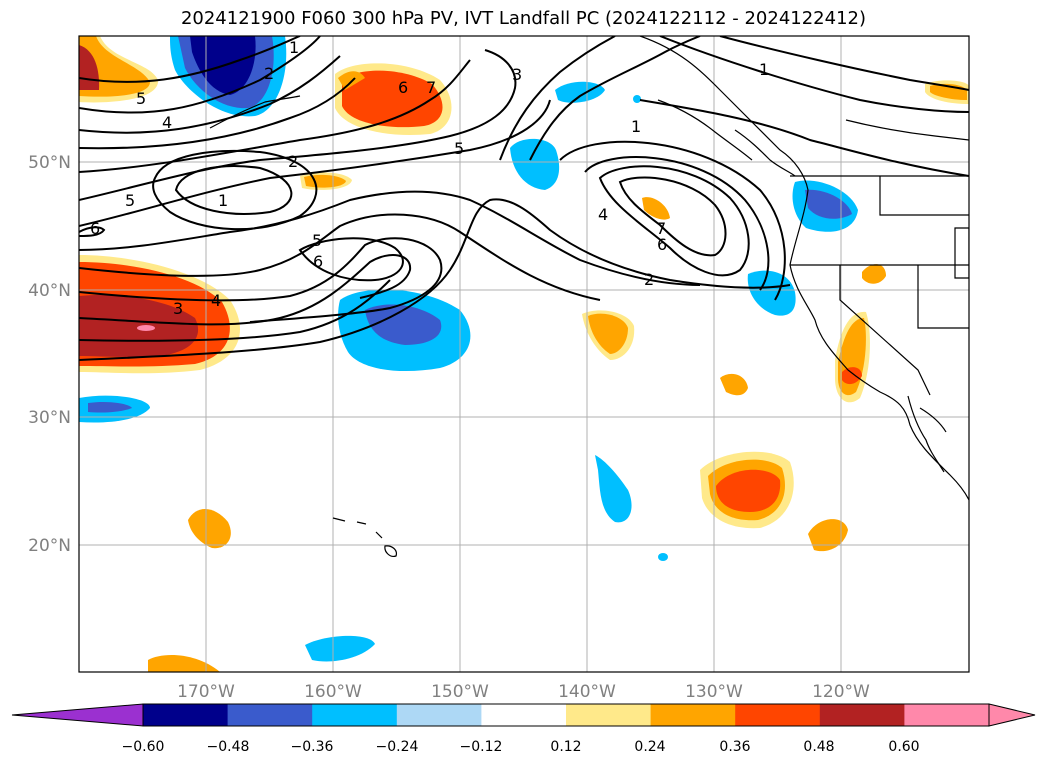 This screenshot has width=1047, height=765. I want to click on lon-label: 140°W, so click(587, 692).